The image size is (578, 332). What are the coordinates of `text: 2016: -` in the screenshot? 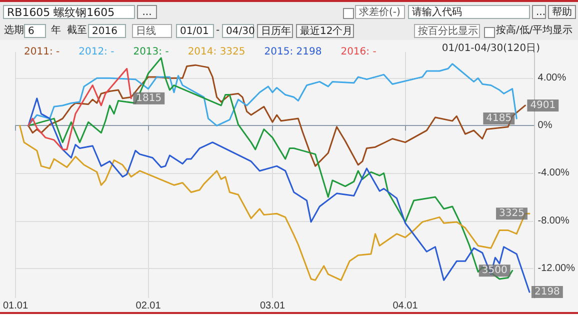 It's located at (358, 52).